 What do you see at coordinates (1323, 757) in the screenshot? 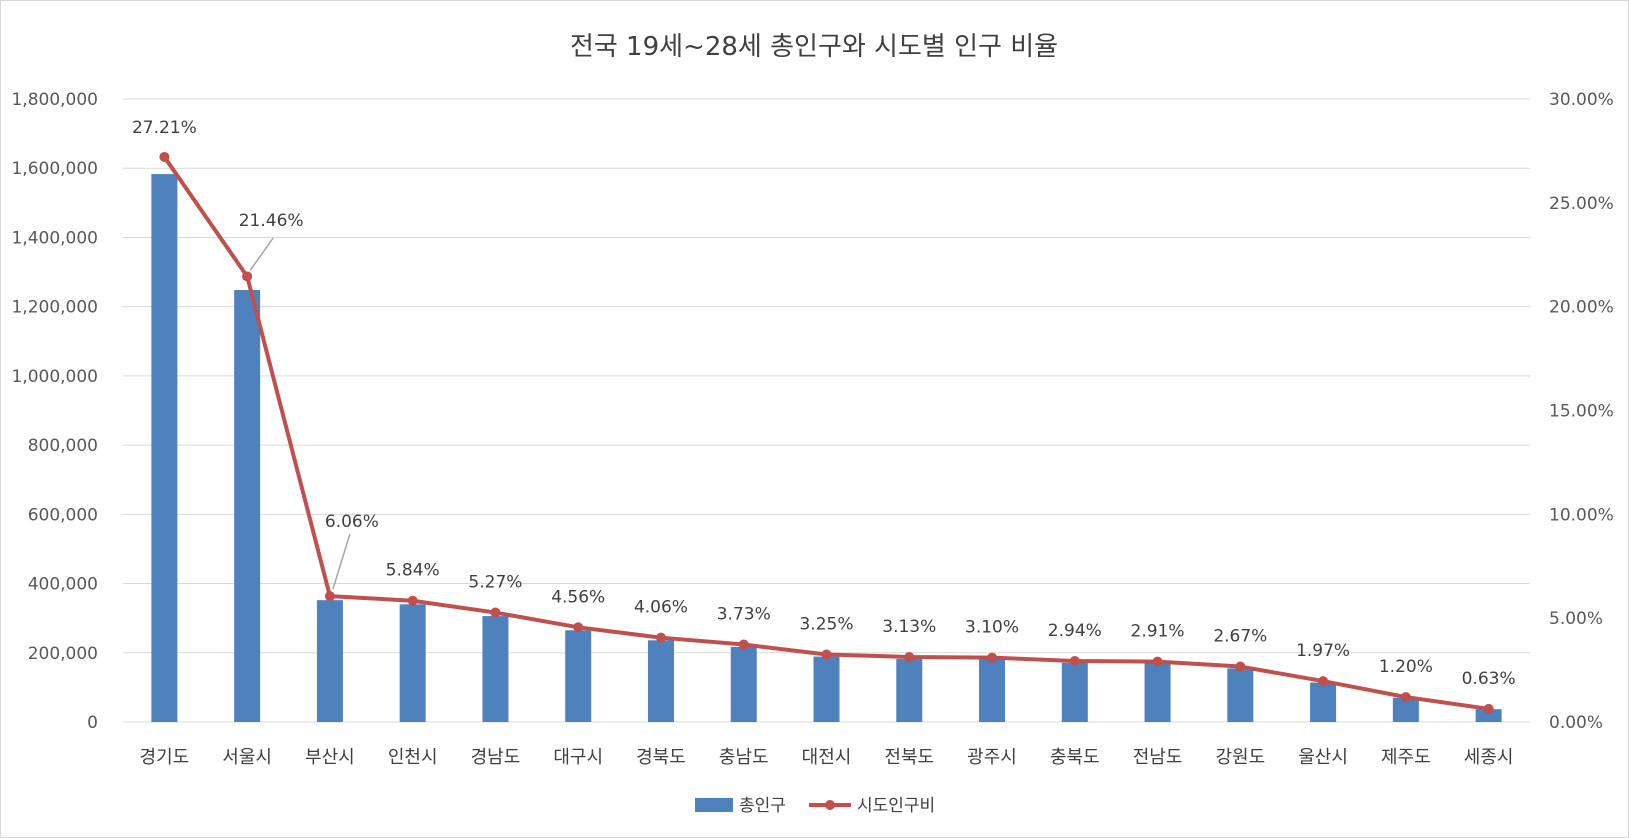
I see `category-label: 울산시` at bounding box center [1323, 757].